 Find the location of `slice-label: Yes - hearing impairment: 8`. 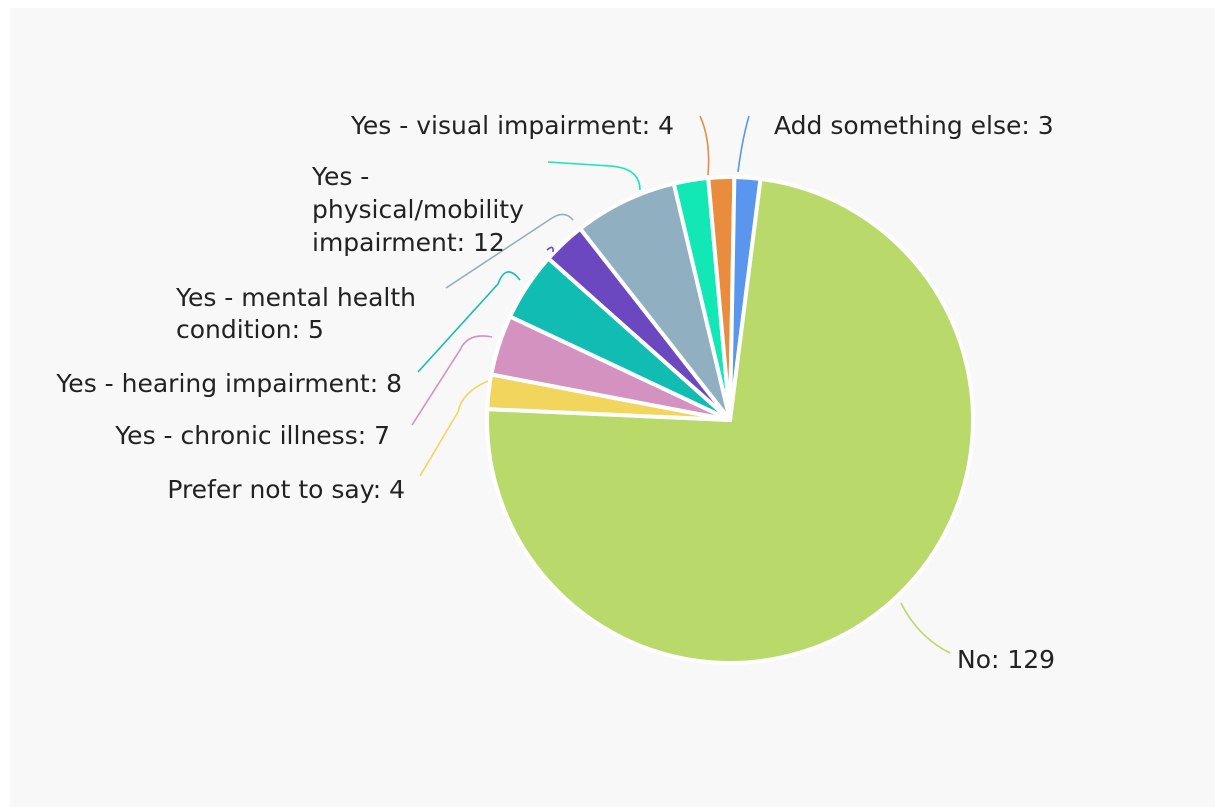

slice-label: Yes - hearing impairment: 8 is located at coordinates (228, 383).